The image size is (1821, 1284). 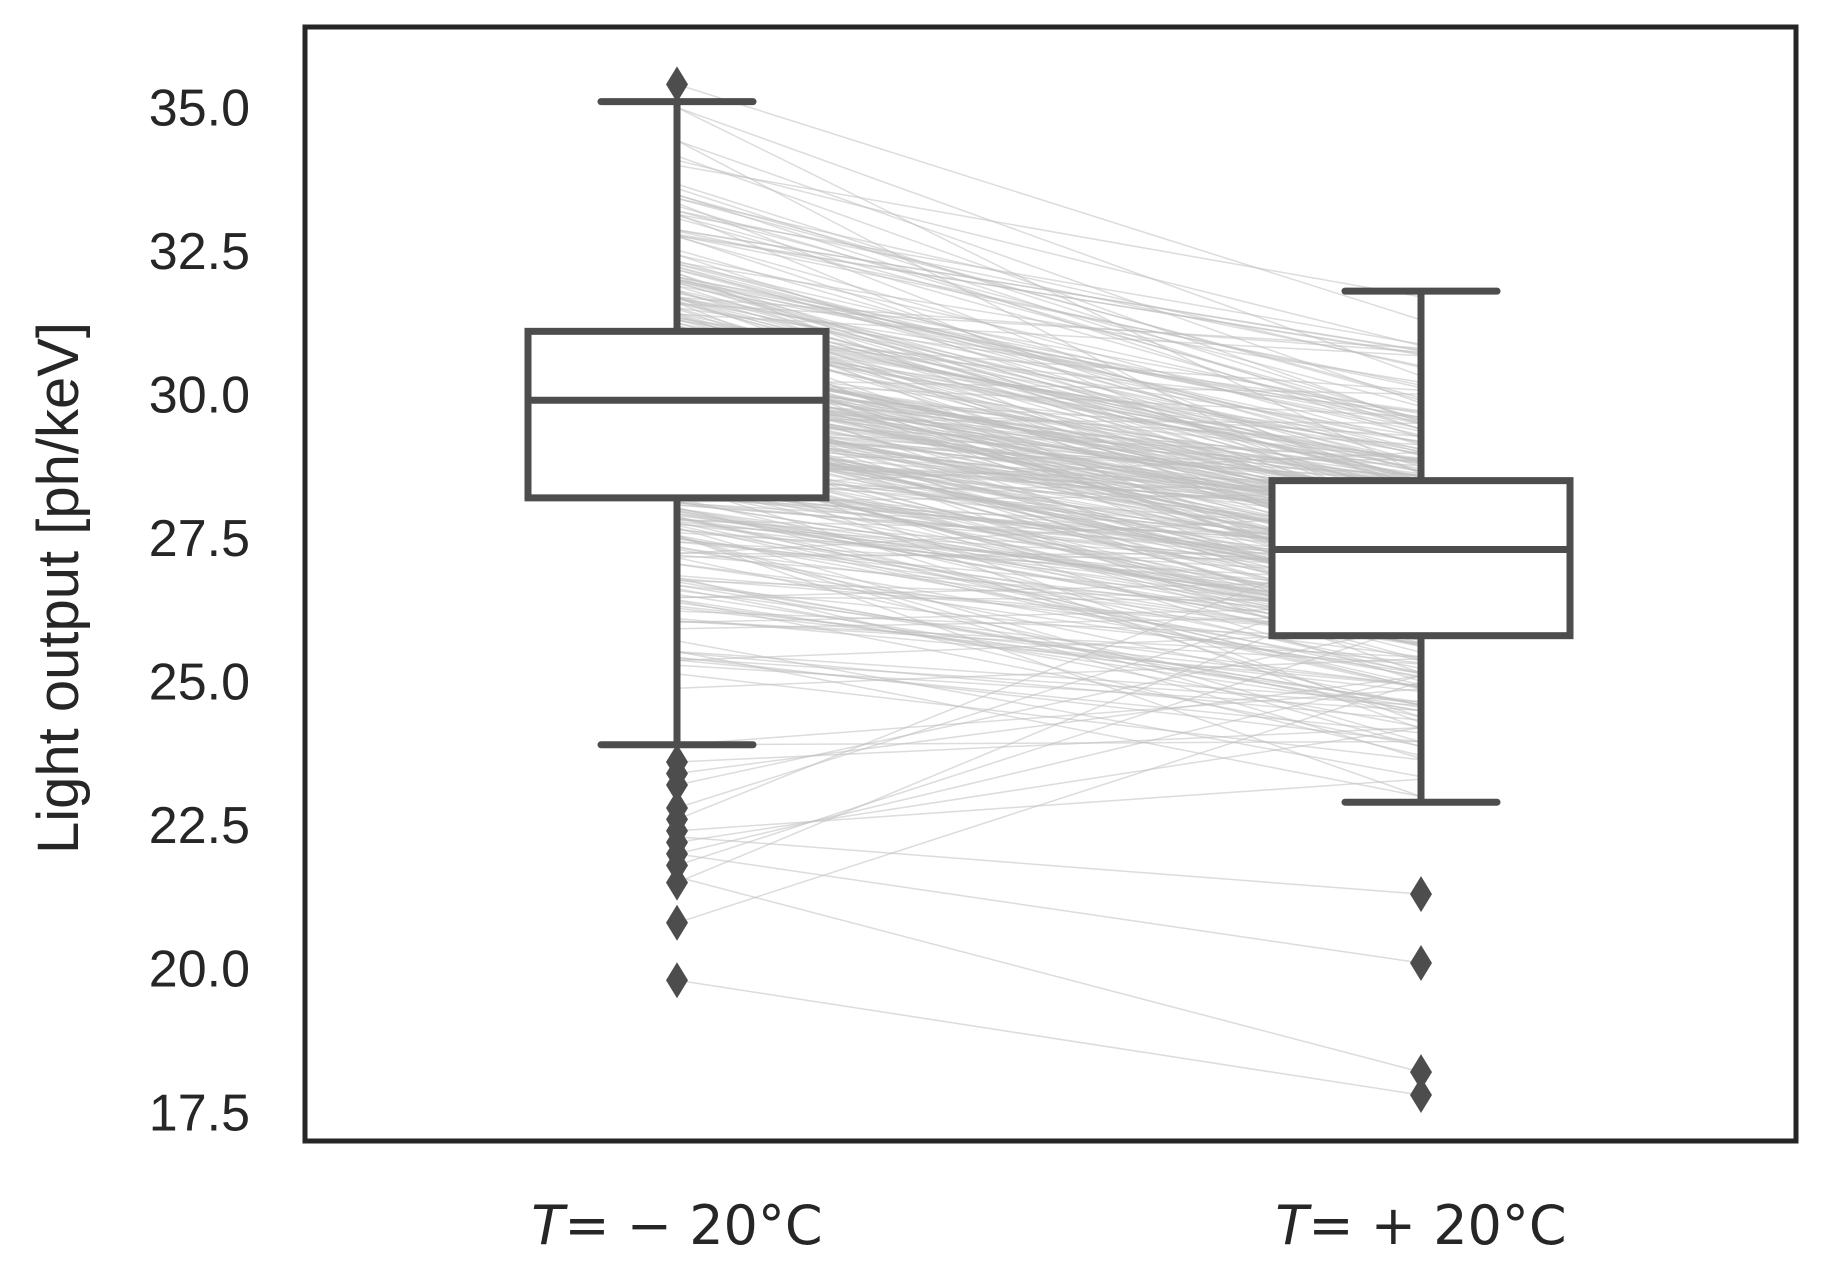 What do you see at coordinates (199, 826) in the screenshot?
I see `y-tick-label: 22.5` at bounding box center [199, 826].